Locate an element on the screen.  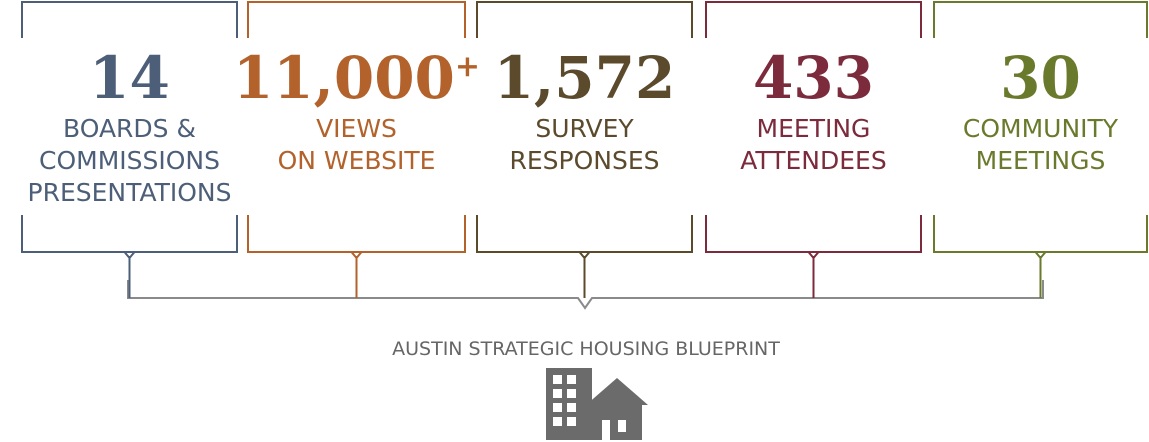
stat-number-value: 1,572 is located at coordinates (585, 78).